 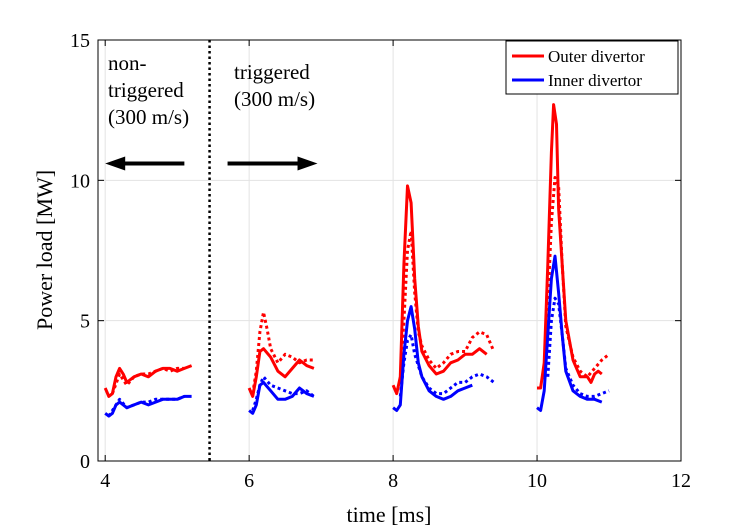 I want to click on annotation-nontriggered: non- triggered (300 m/s), so click(x=148, y=90).